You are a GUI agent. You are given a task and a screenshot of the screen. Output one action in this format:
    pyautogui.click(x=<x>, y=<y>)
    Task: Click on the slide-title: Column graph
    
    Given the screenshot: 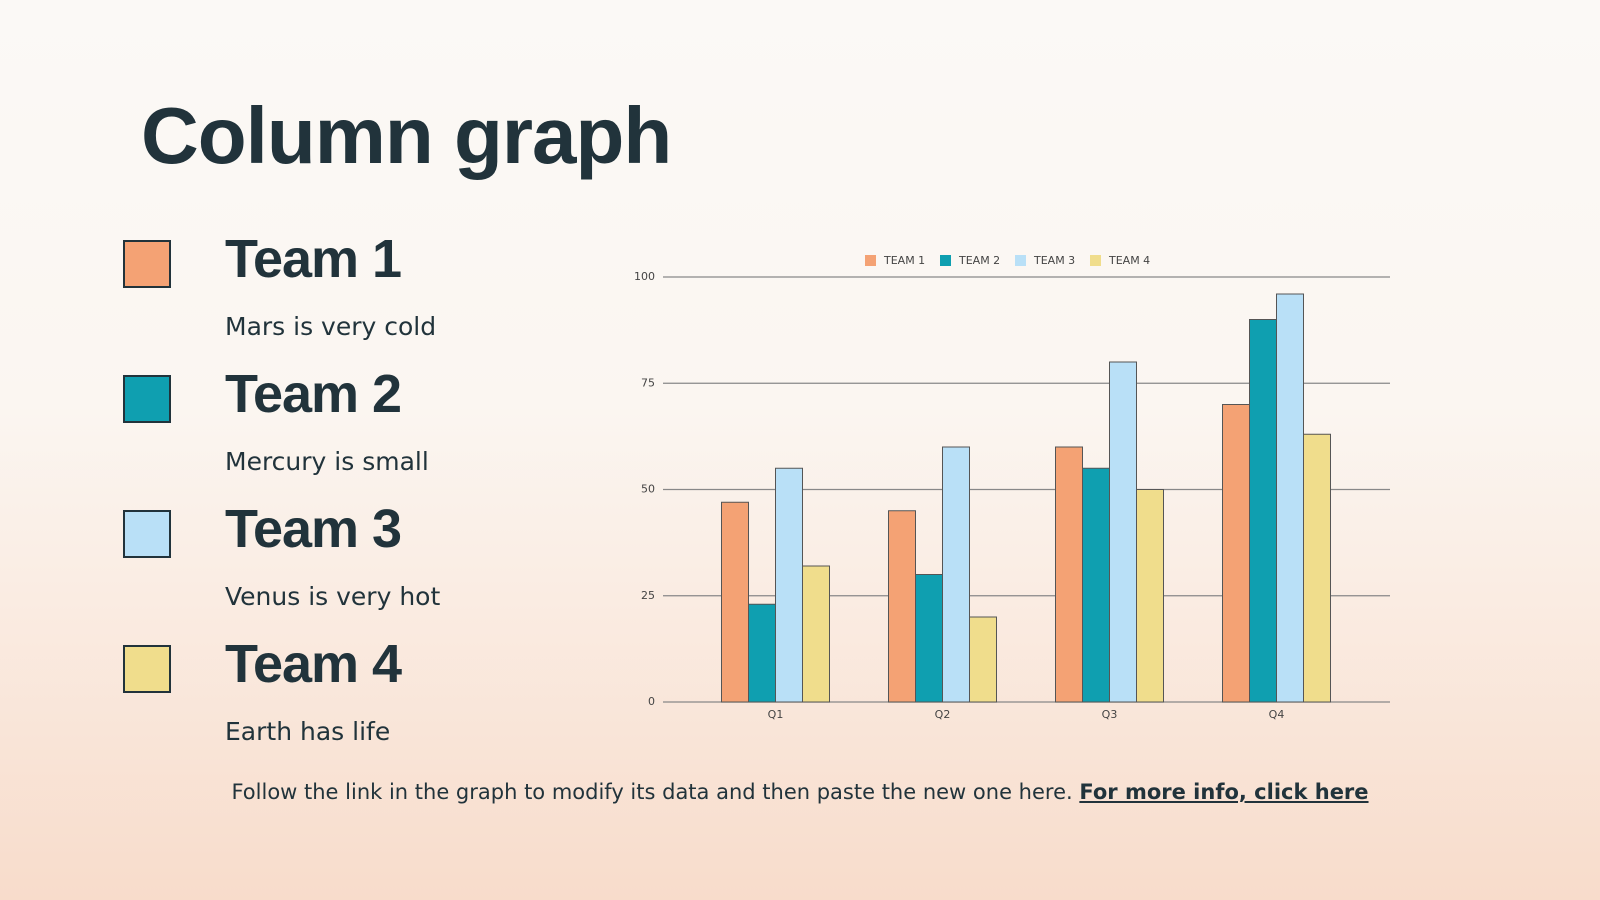 What is the action you would take?
    pyautogui.click(x=406, y=135)
    